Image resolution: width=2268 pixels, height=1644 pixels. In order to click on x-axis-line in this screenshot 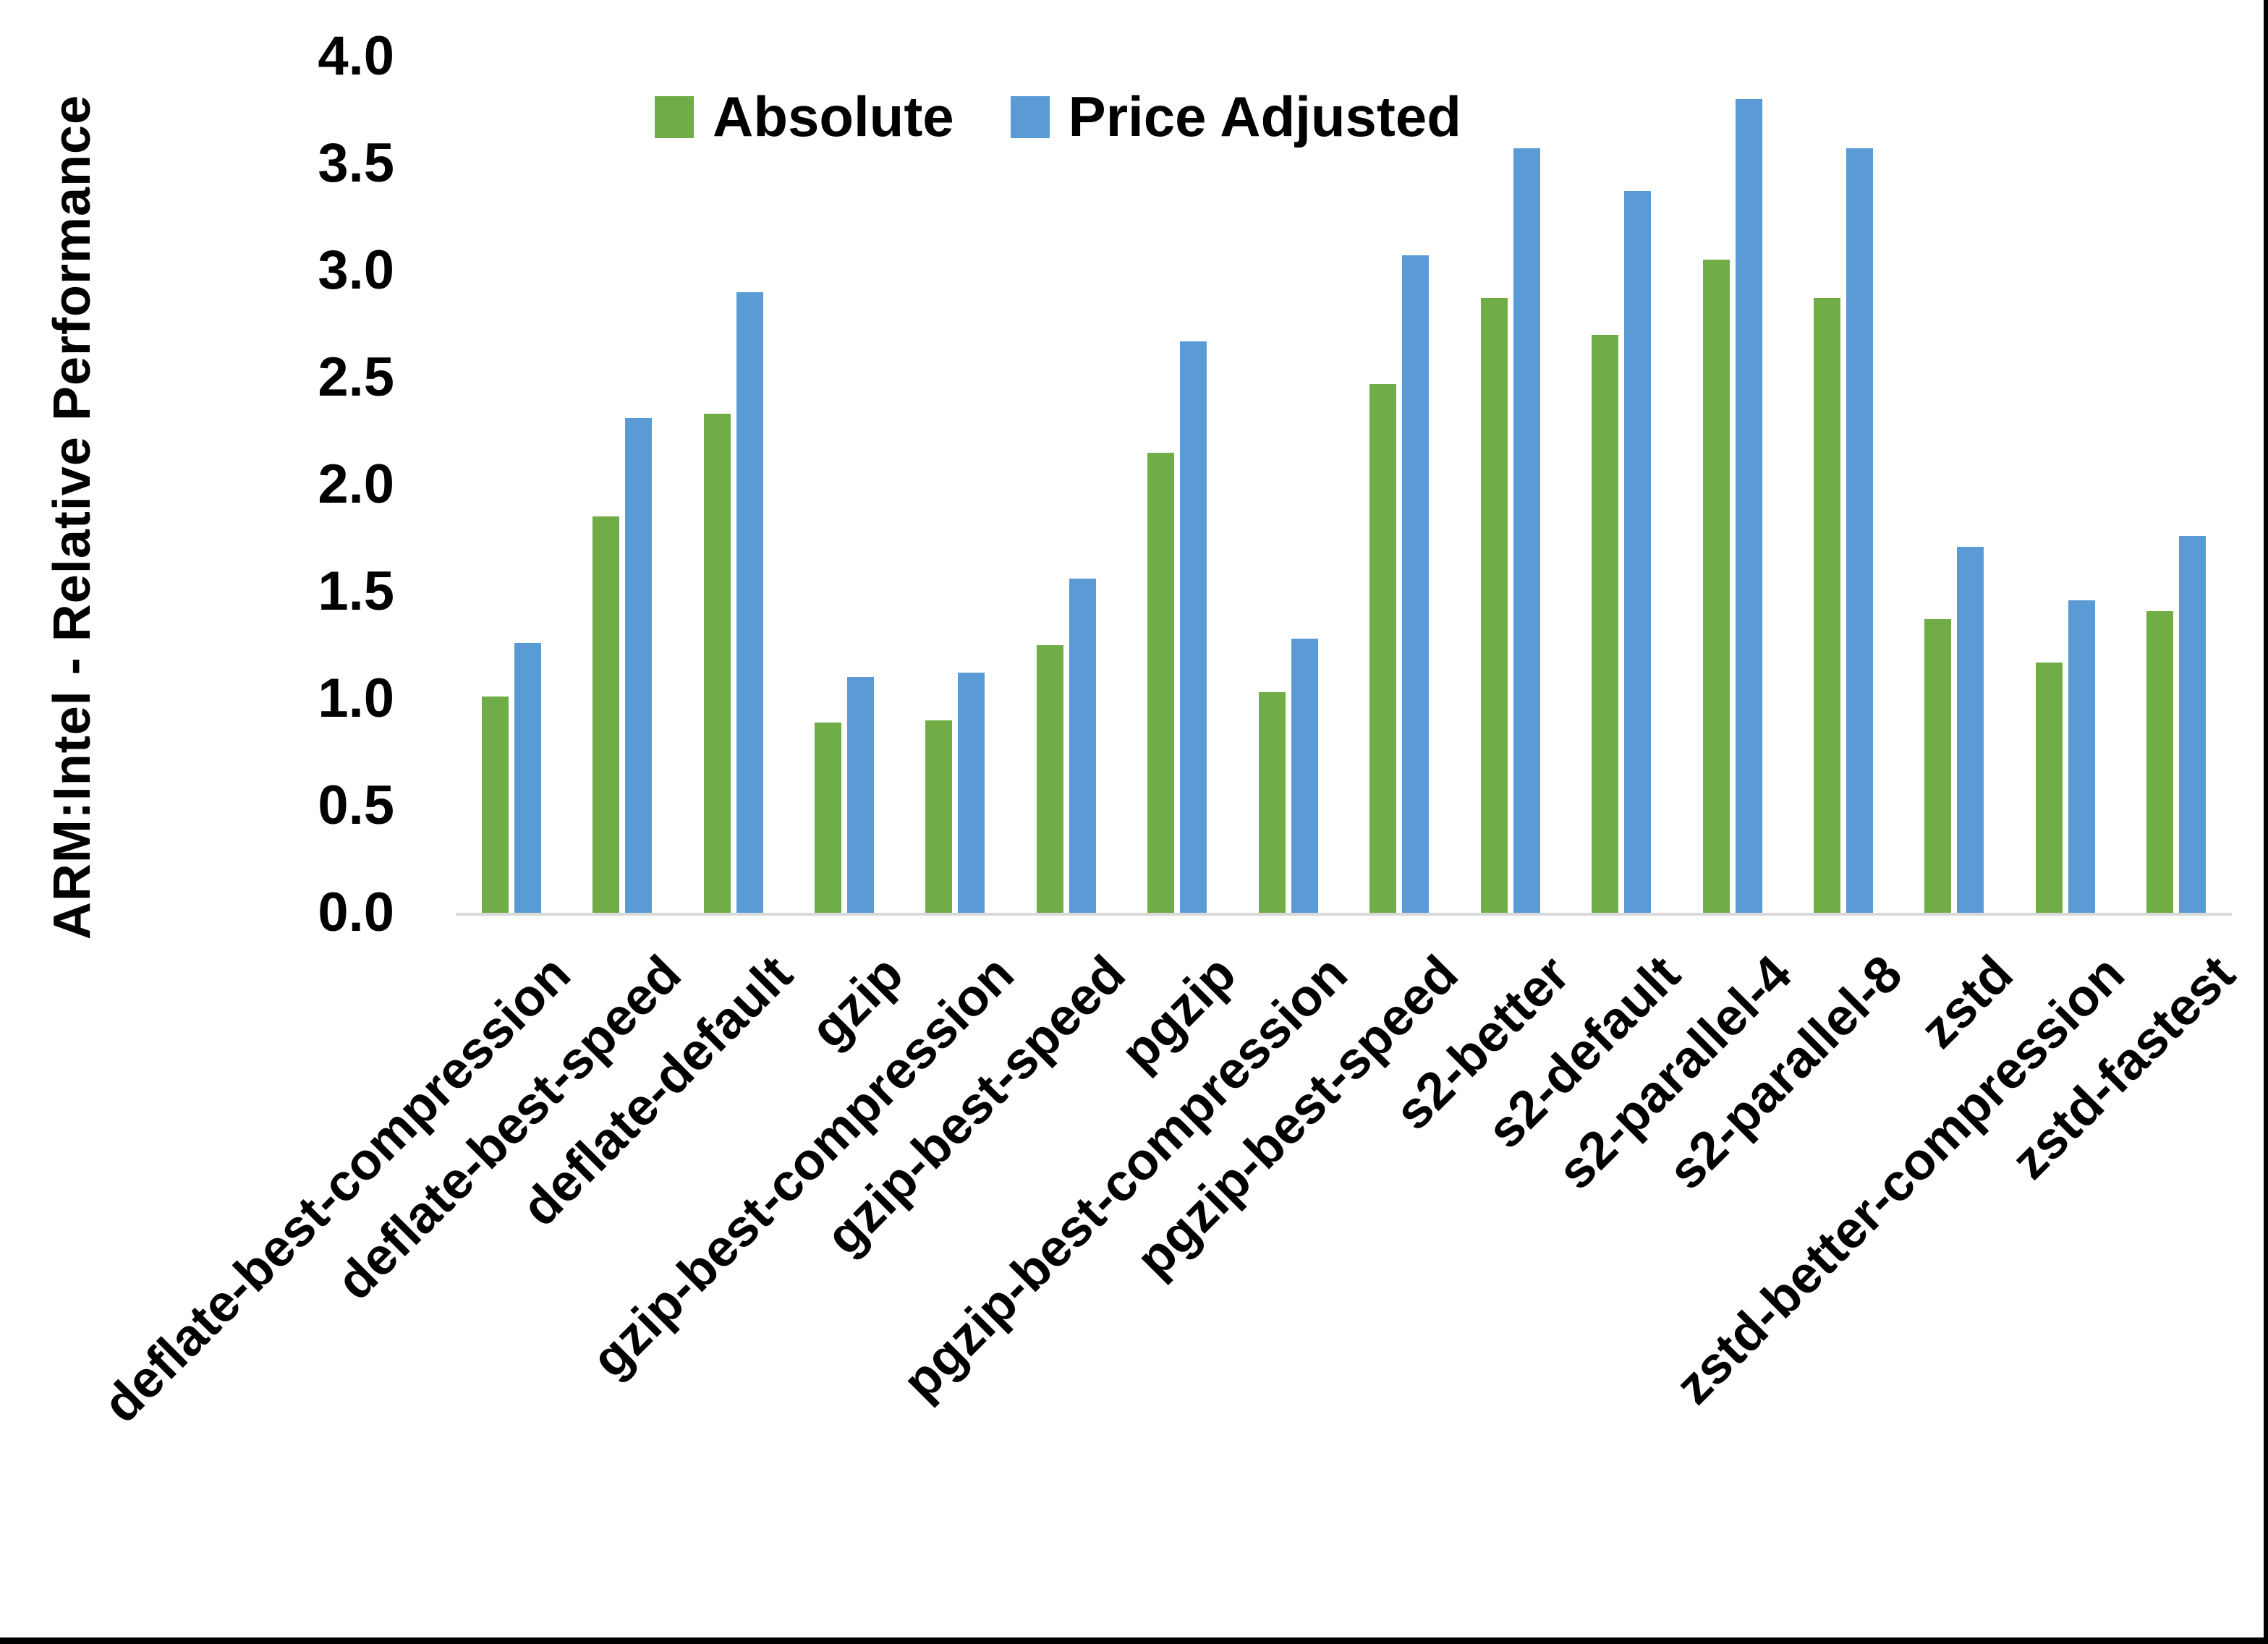, I will do `click(1344, 914)`.